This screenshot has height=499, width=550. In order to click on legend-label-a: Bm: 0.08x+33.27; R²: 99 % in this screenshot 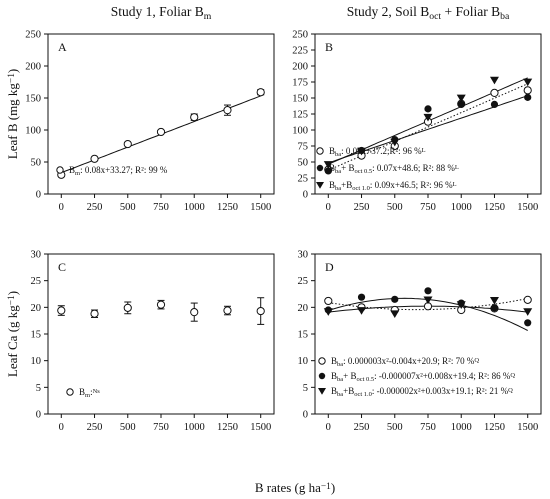, I will do `click(118, 171)`.